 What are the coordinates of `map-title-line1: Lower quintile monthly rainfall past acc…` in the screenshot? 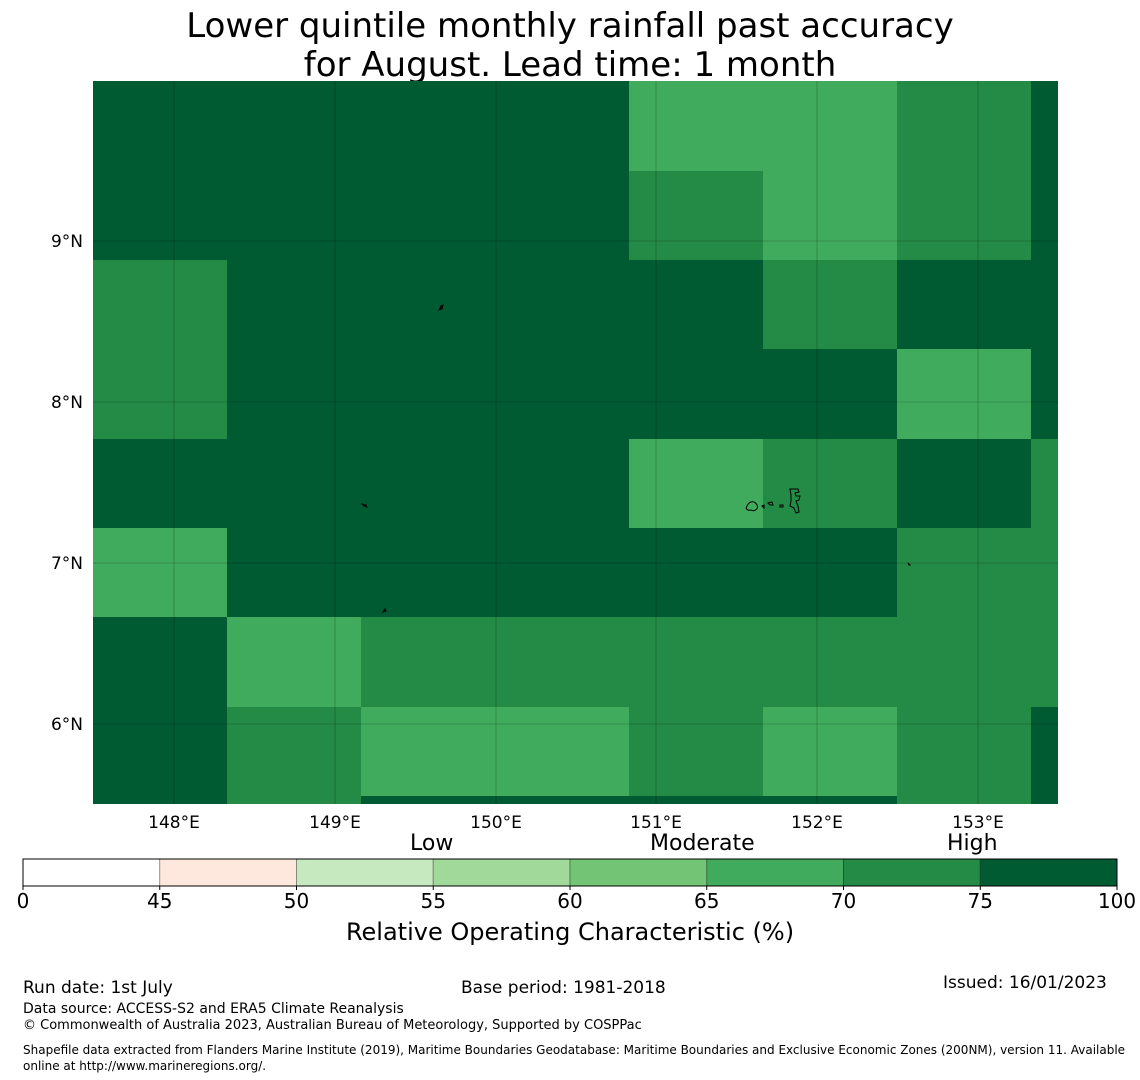 It's located at (570, 26).